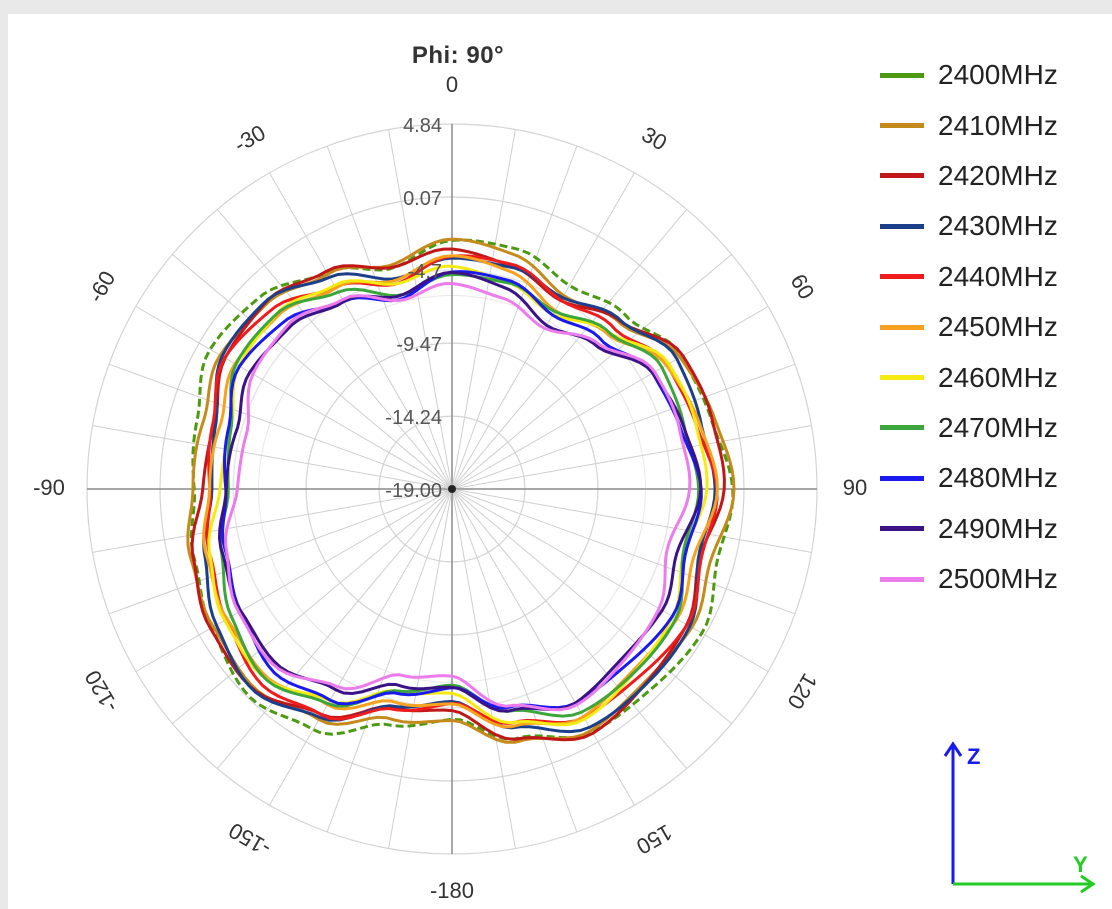 The height and width of the screenshot is (909, 1112). Describe the element at coordinates (413, 491) in the screenshot. I see `radial-tick-label: -19.00` at that location.